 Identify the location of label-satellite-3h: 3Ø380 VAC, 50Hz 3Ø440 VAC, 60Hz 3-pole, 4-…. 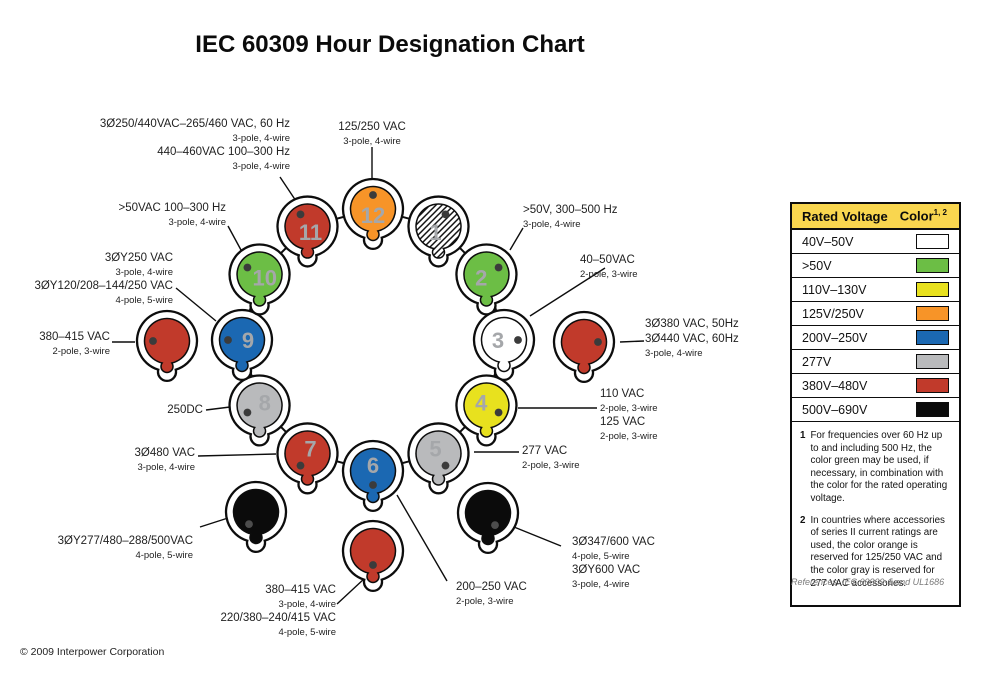
(692, 338).